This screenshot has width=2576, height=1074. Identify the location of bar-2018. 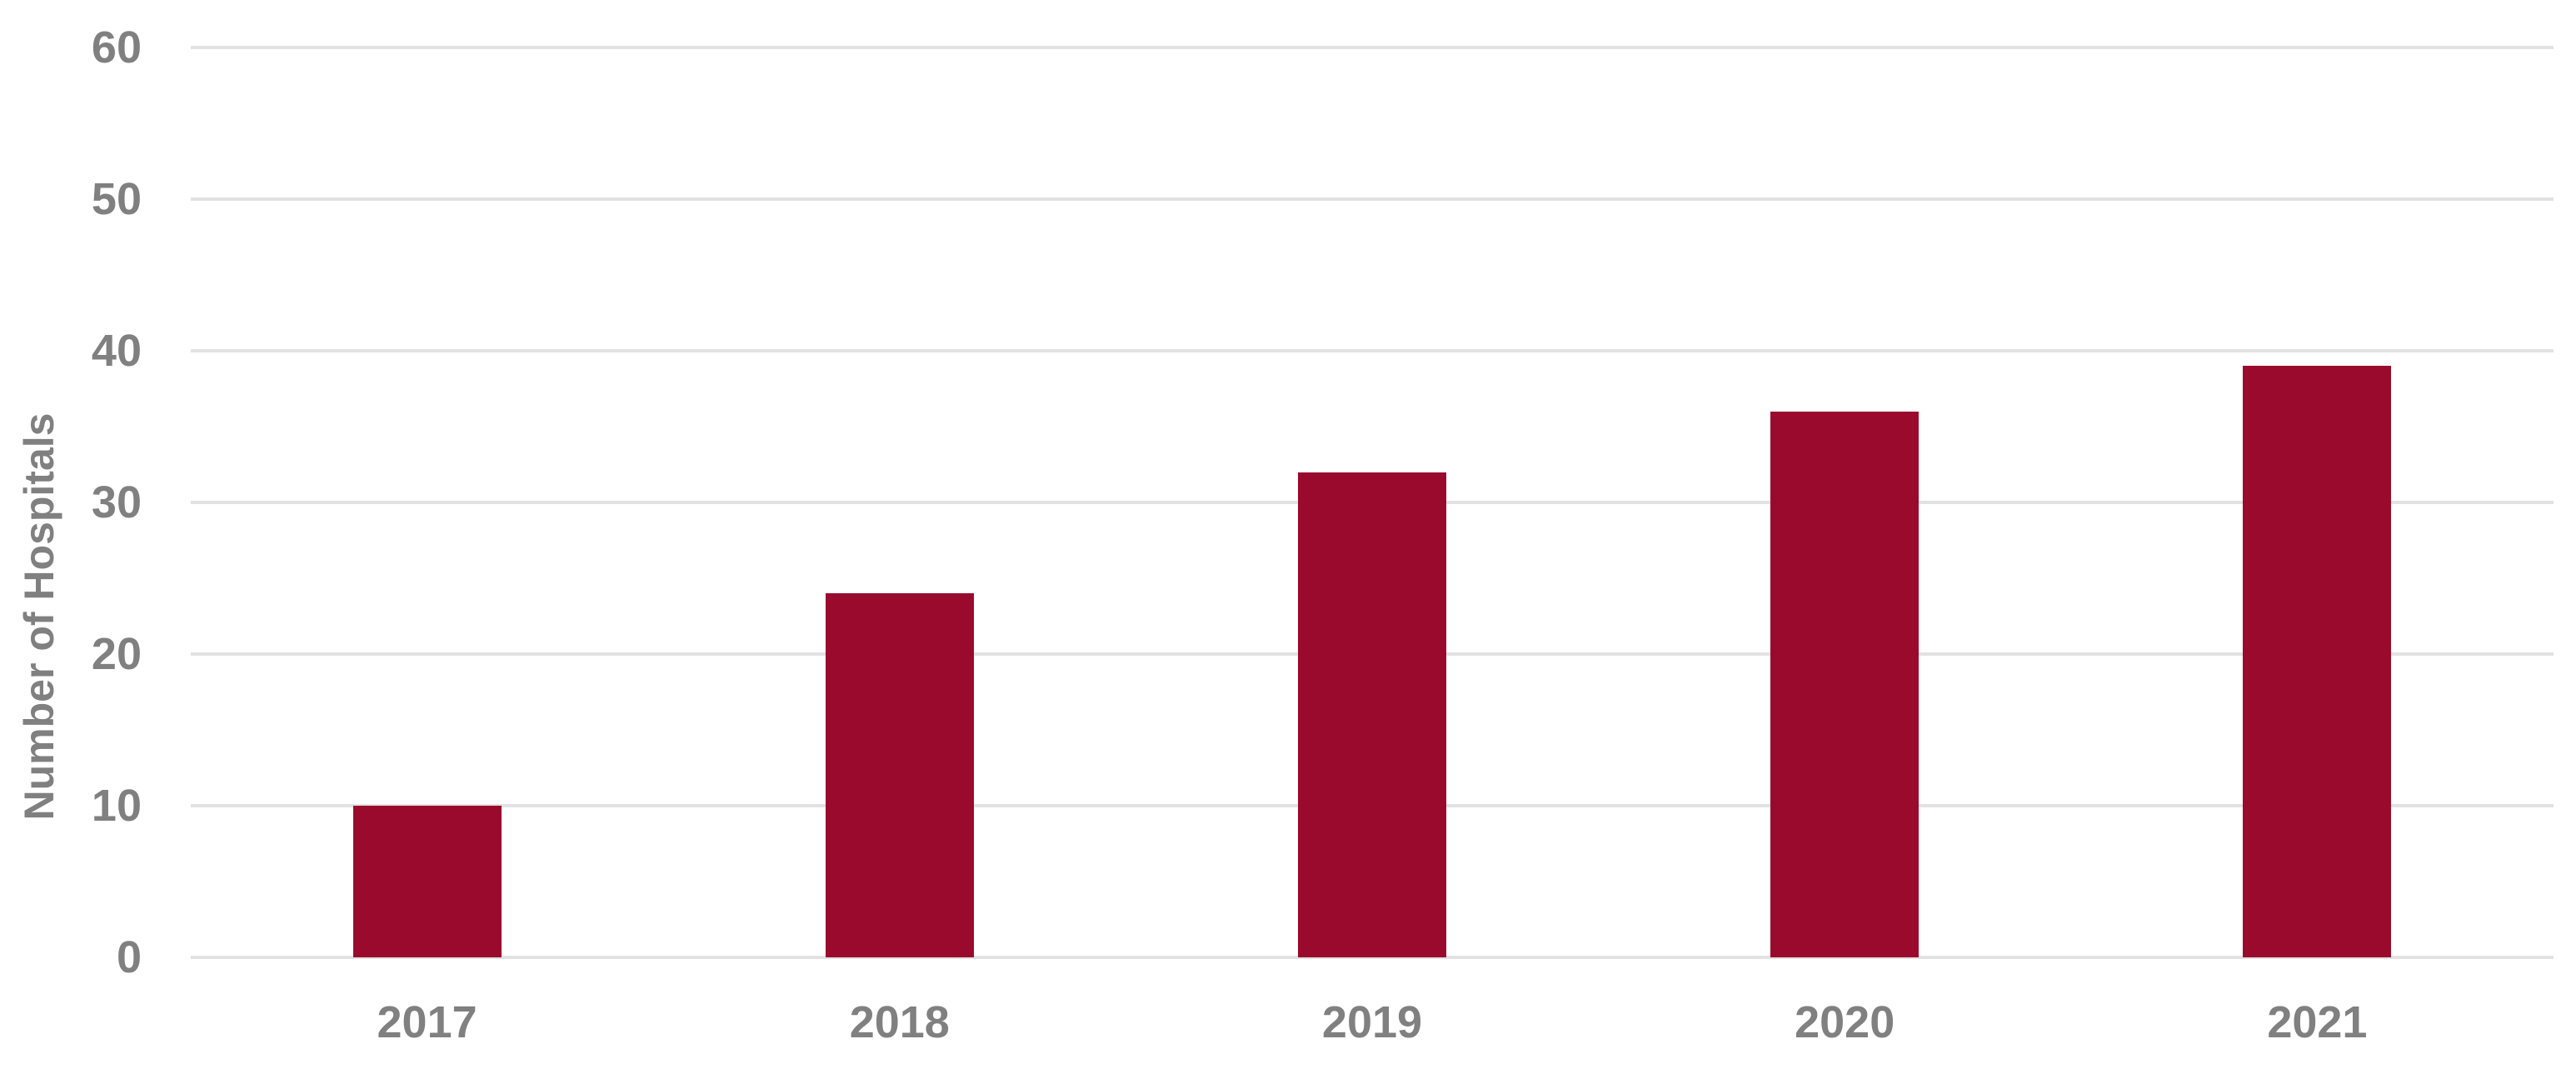
(899, 775).